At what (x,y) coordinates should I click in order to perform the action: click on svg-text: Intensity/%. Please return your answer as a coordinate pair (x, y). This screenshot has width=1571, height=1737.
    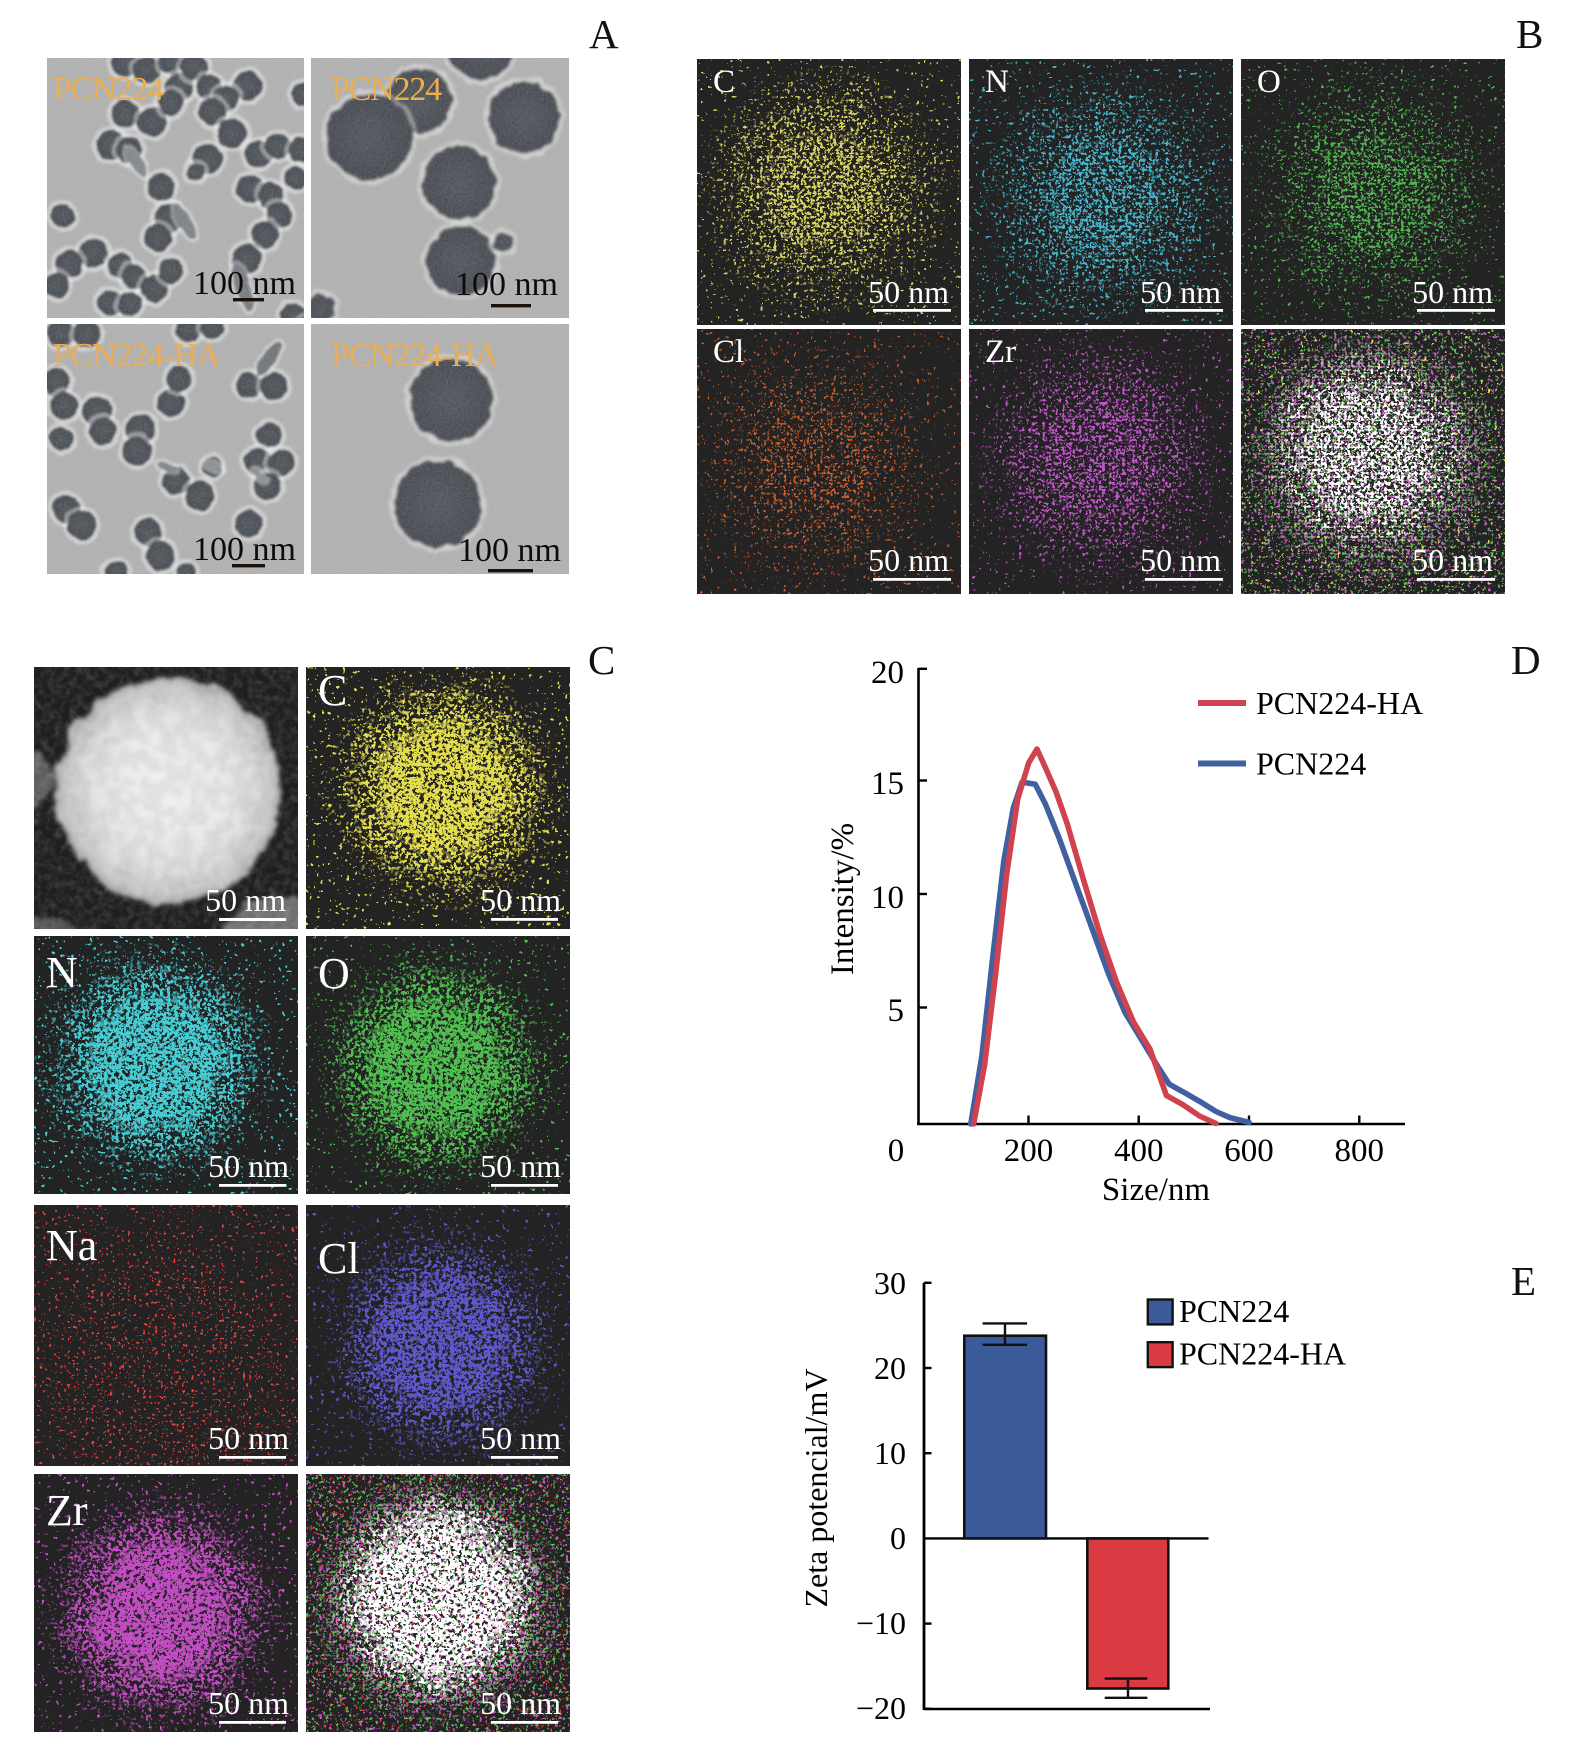
    Looking at the image, I should click on (843, 899).